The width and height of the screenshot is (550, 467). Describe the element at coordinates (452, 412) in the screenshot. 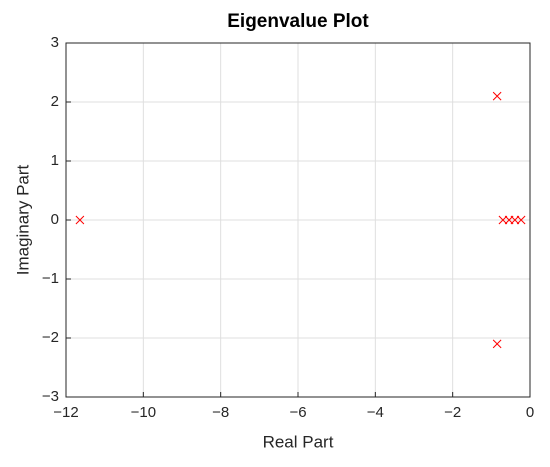

I see `x-tick-label: −2` at that location.